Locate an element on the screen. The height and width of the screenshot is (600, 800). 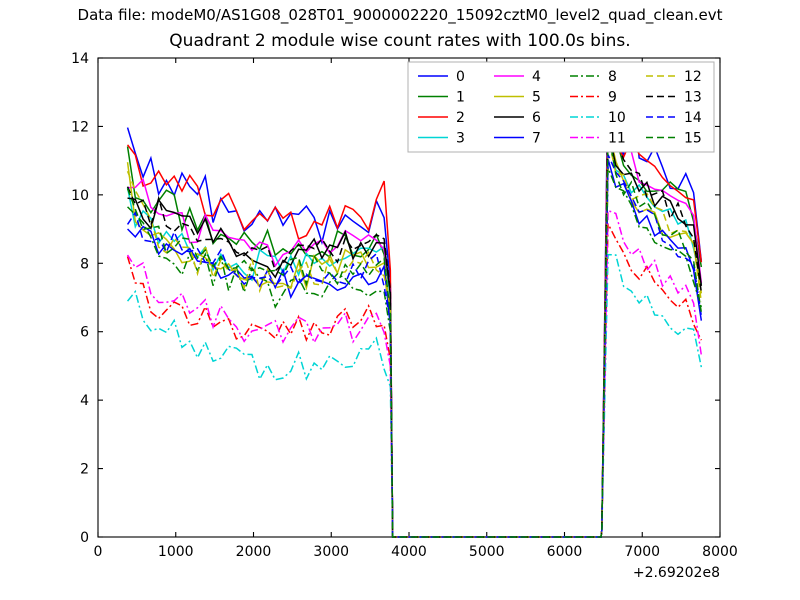
legend-label-8: 8 is located at coordinates (612, 77).